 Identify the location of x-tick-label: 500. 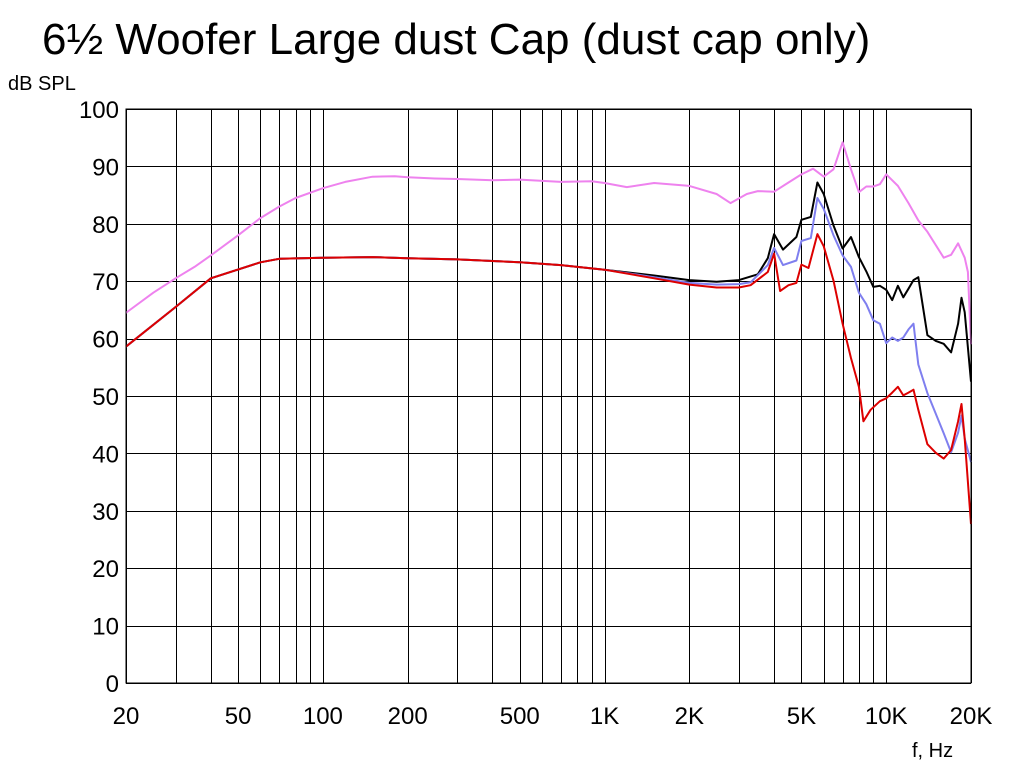
(520, 716).